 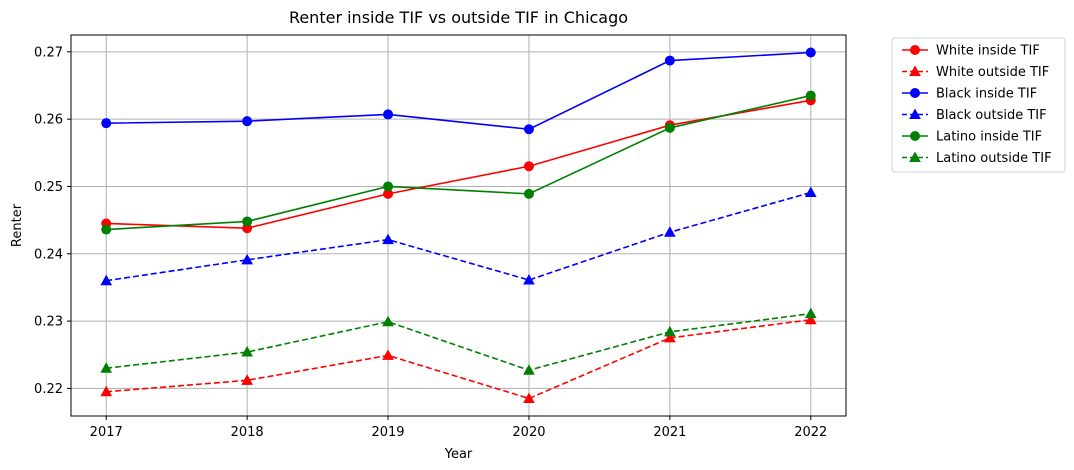 What do you see at coordinates (989, 137) in the screenshot?
I see `legend-label: Latino inside TIF` at bounding box center [989, 137].